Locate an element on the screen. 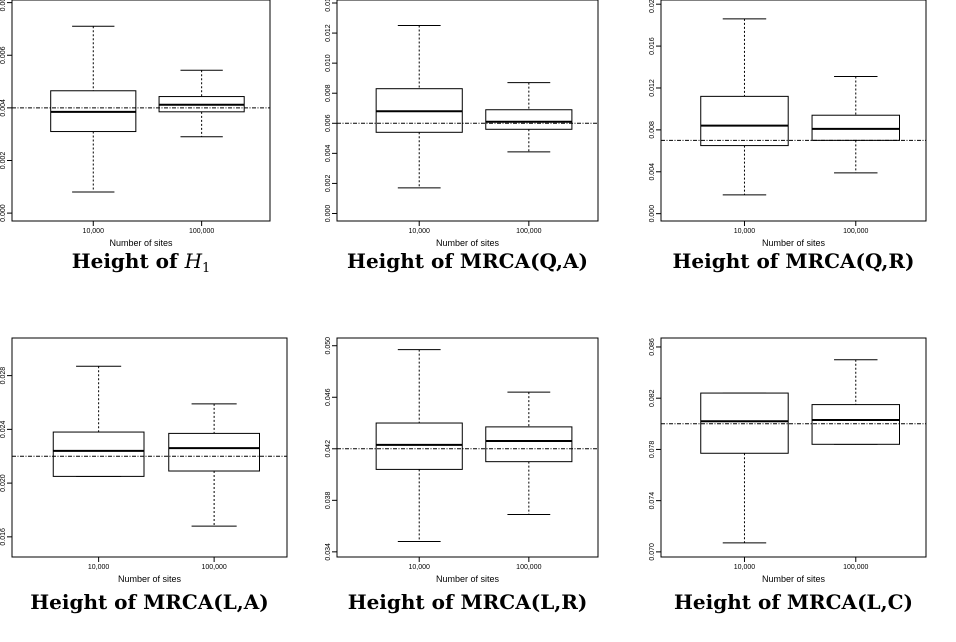  caption-text: Height of MRCA(Q,R) is located at coordinates (794, 261).